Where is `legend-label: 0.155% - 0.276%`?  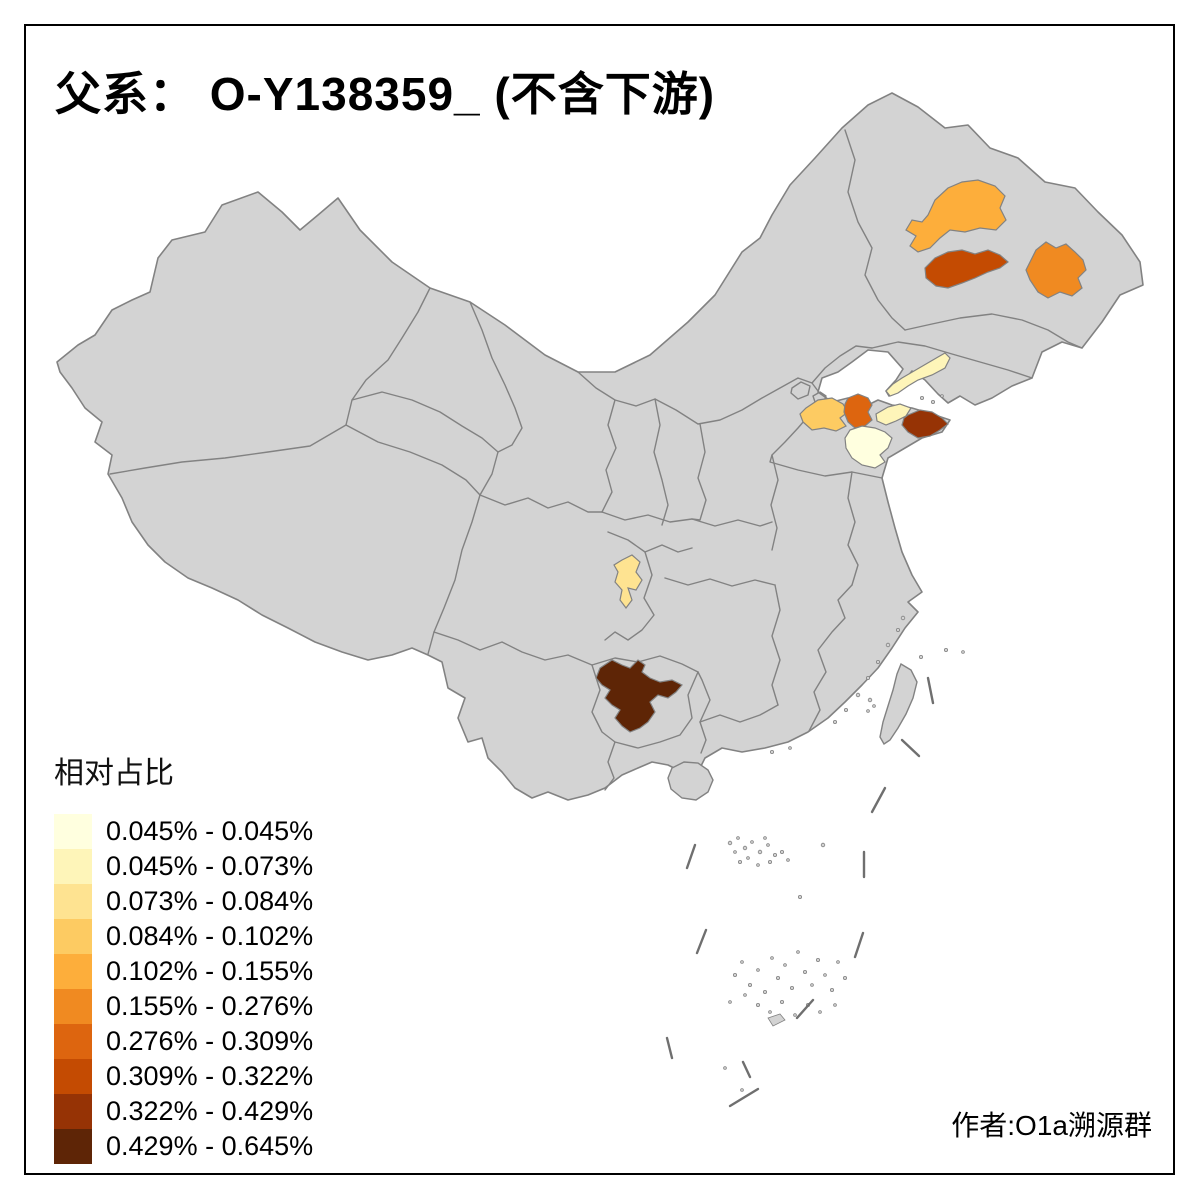
legend-label: 0.155% - 0.276% is located at coordinates (210, 1006).